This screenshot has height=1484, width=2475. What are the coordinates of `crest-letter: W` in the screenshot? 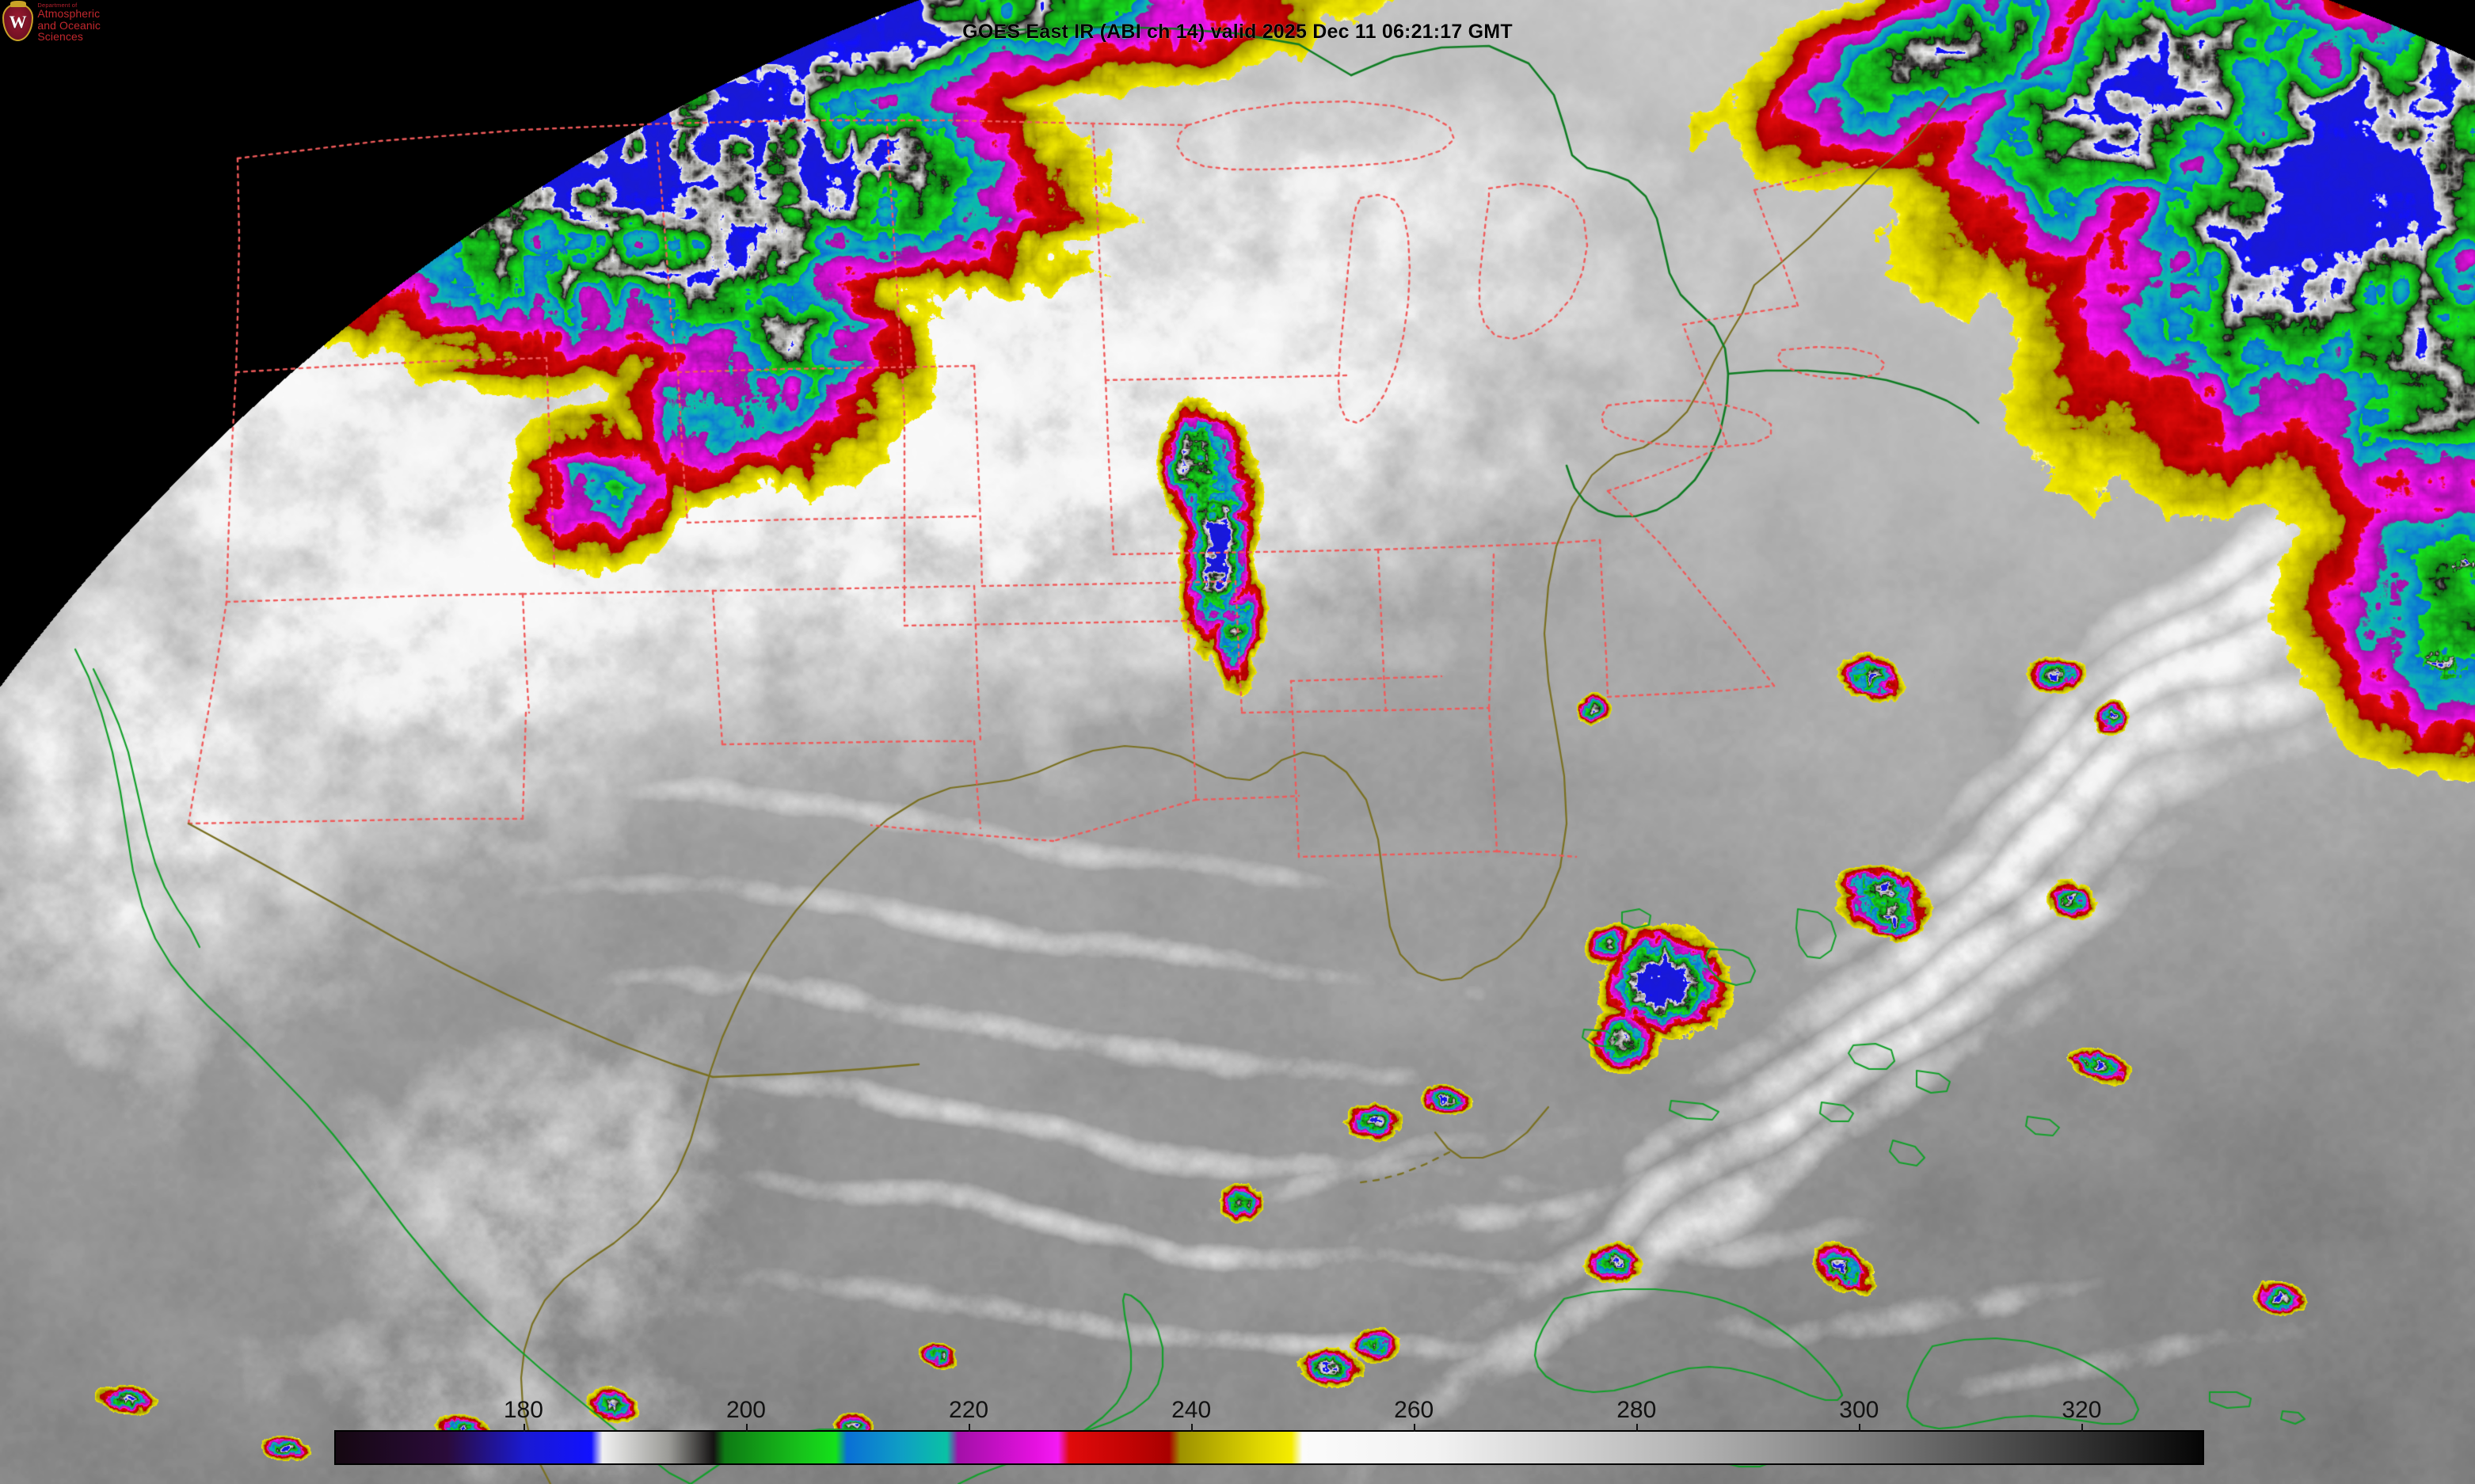 It's located at (18, 22).